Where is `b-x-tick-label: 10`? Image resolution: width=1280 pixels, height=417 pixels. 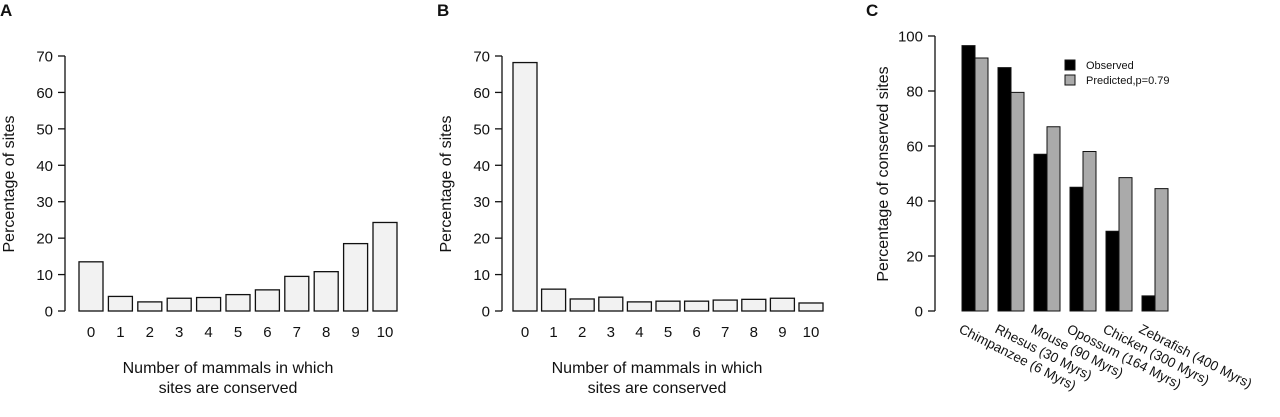 b-x-tick-label: 10 is located at coordinates (811, 332).